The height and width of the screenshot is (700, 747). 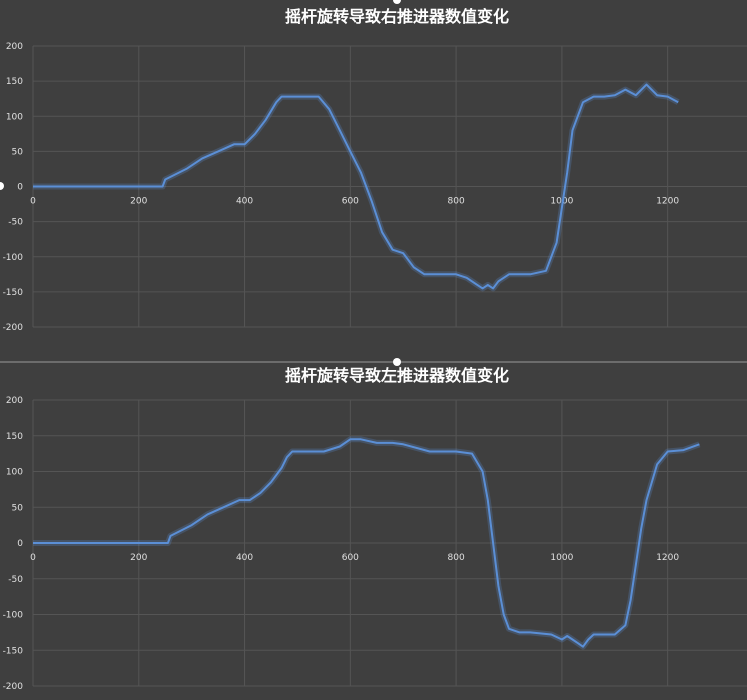 I want to click on x-tick-label: 1000, so click(x=561, y=558).